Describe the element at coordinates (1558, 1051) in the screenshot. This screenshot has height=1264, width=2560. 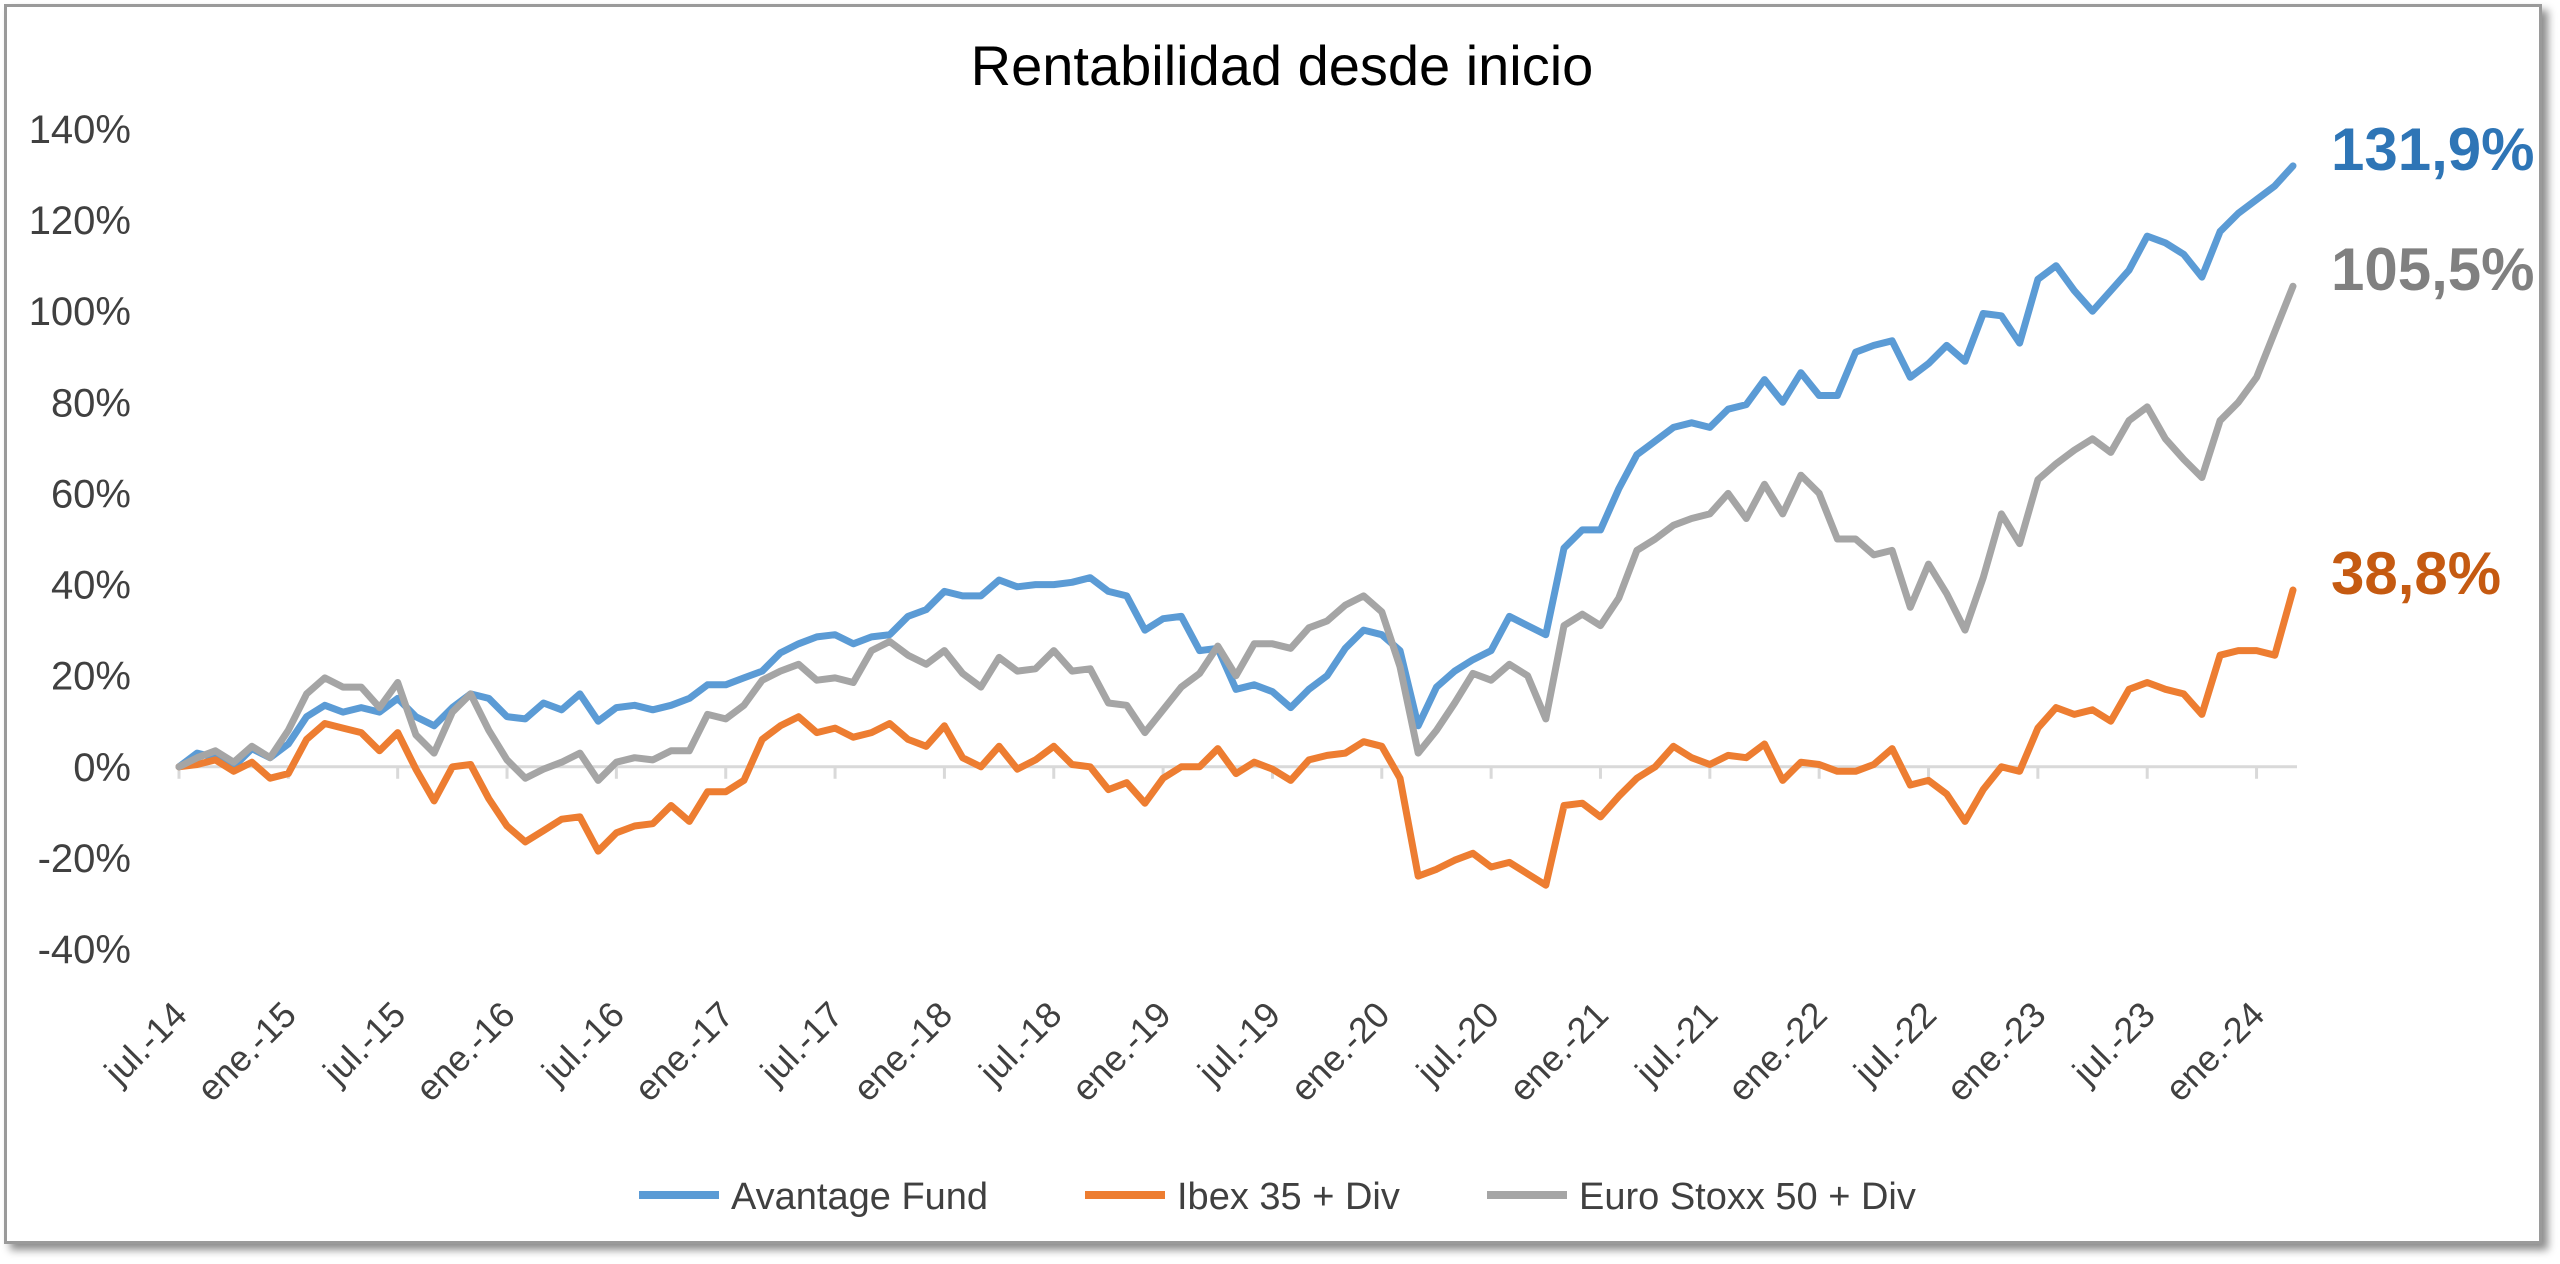
I see `x-tick-label: ene.-21` at that location.